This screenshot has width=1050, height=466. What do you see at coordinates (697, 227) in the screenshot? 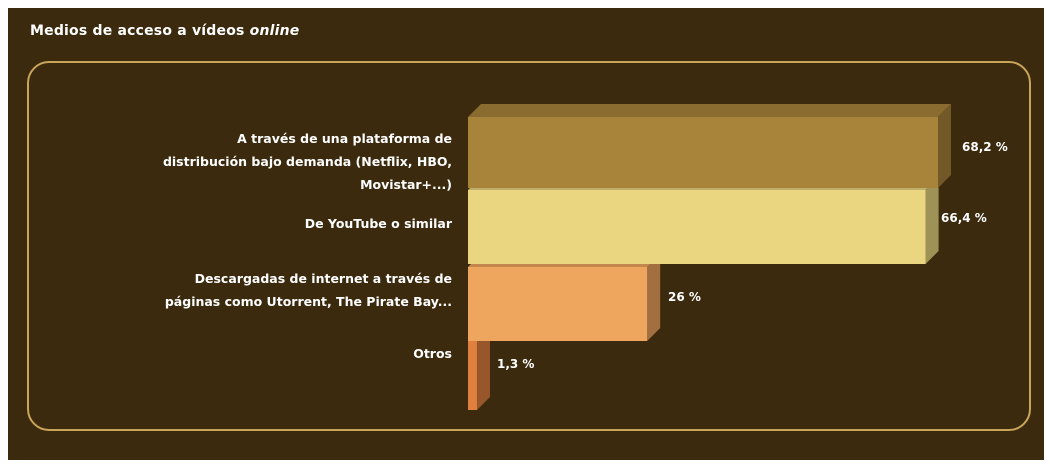
I see `bar-youtube` at bounding box center [697, 227].